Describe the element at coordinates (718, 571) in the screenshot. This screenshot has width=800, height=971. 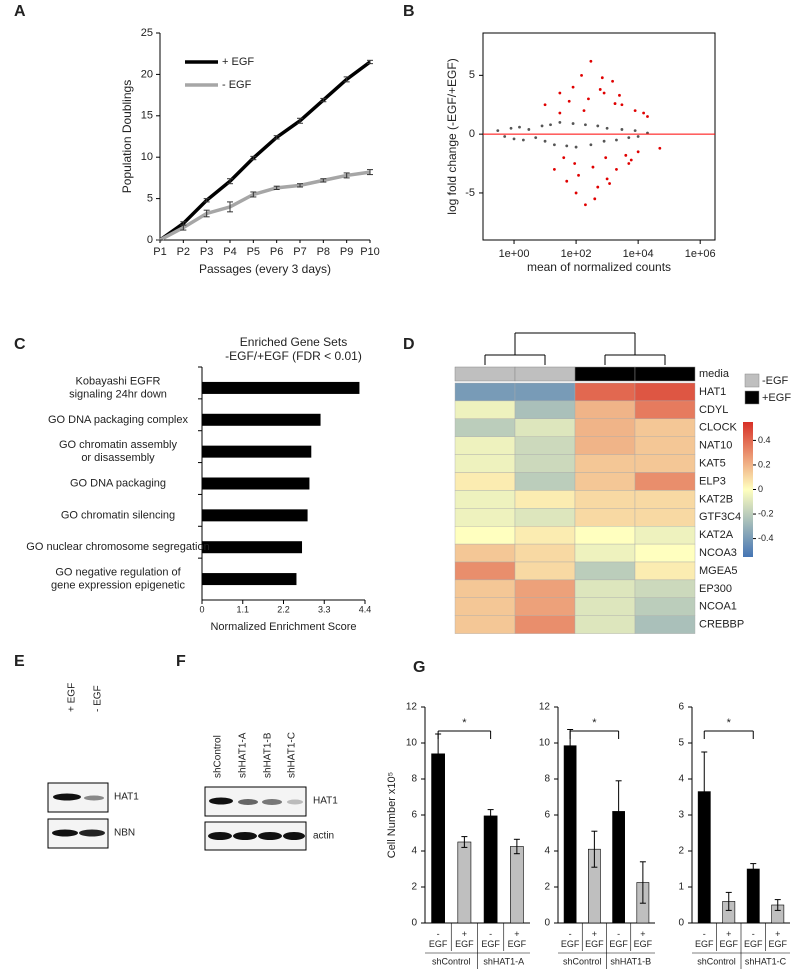
I see `row-label: MGEA5` at that location.